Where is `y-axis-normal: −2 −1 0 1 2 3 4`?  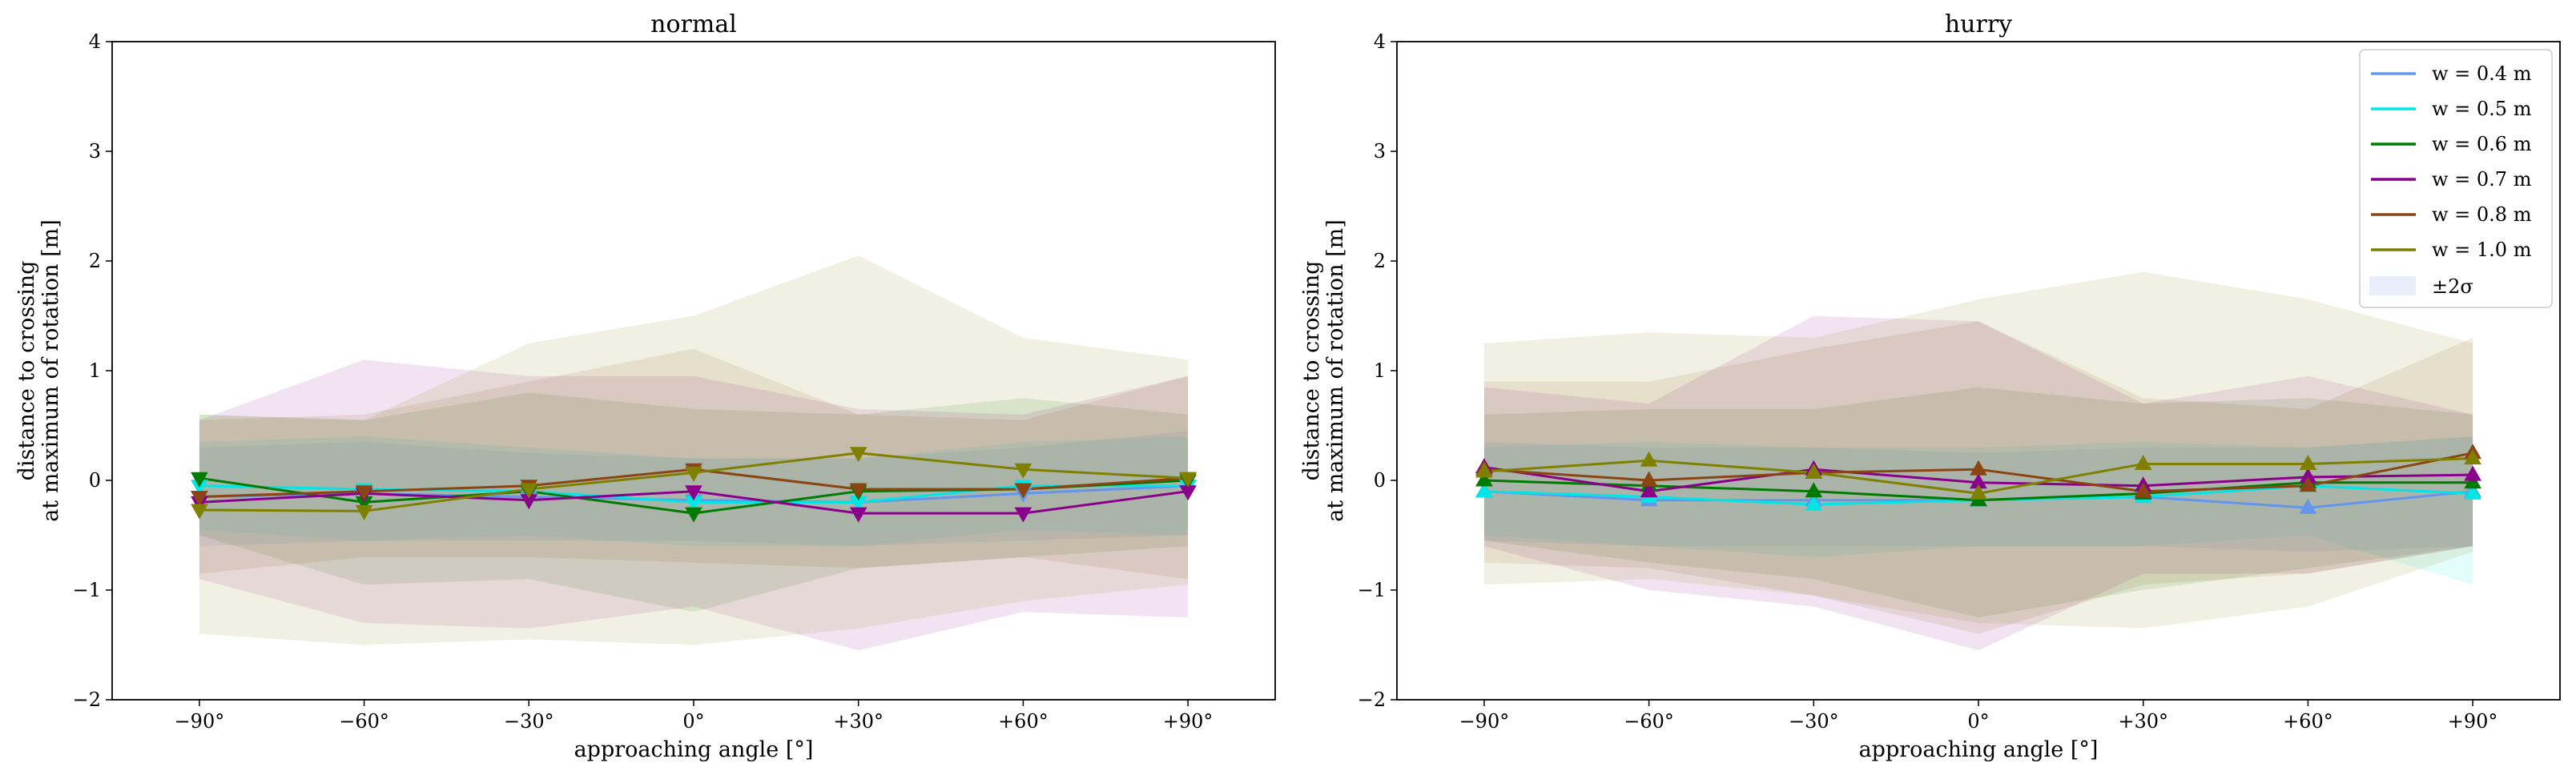 y-axis-normal: −2 −1 0 1 2 3 4 is located at coordinates (93, 371).